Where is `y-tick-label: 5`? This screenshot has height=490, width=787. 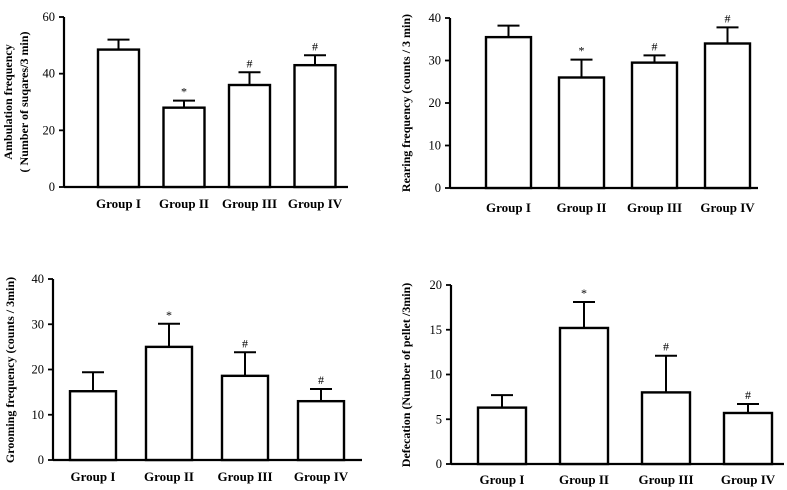 y-tick-label: 5 is located at coordinates (439, 419).